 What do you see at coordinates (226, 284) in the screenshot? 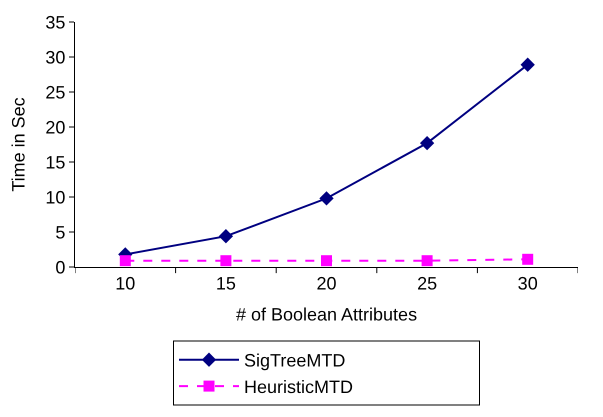
I see `x-tick-label: 15` at bounding box center [226, 284].